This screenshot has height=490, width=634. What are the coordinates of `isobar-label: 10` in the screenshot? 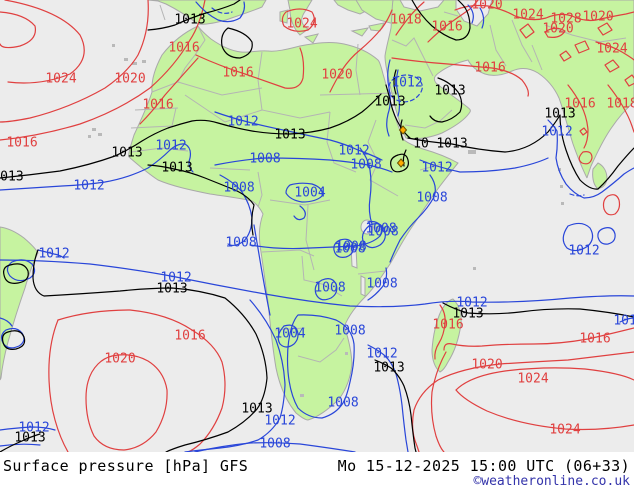 It's located at (421, 144).